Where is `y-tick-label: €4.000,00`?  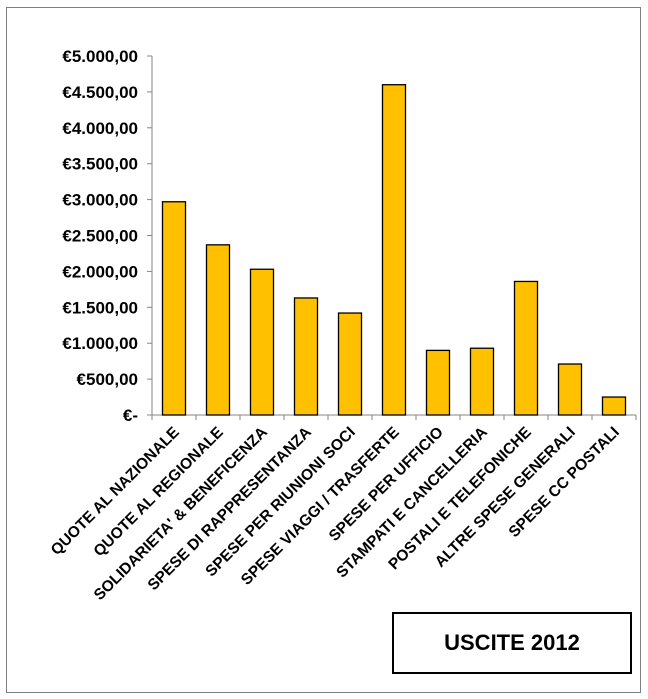
y-tick-label: €4.000,00 is located at coordinates (100, 128).